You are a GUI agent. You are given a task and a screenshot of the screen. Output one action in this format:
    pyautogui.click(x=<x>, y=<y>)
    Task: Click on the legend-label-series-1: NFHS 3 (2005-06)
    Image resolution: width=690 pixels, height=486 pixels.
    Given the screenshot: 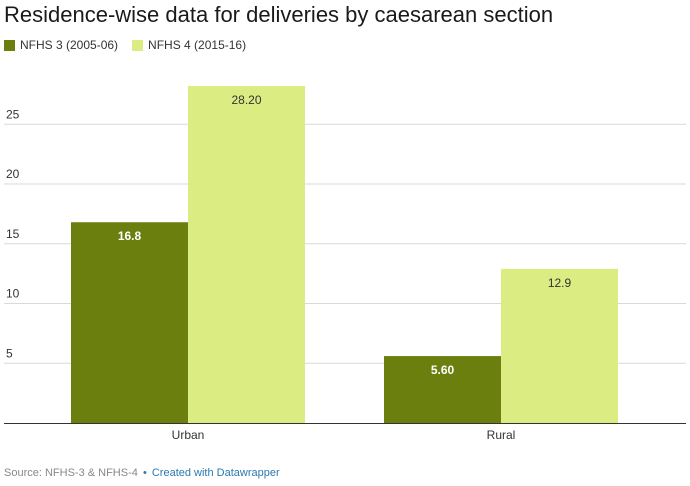 What is the action you would take?
    pyautogui.click(x=69, y=45)
    